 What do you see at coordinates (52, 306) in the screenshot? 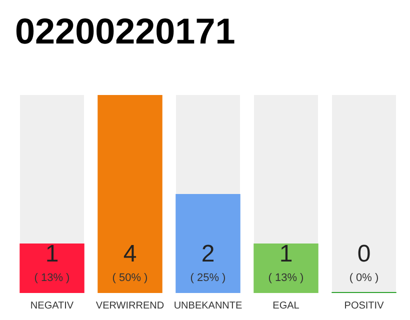
I see `x-tick-label: NEGATIV` at bounding box center [52, 306].